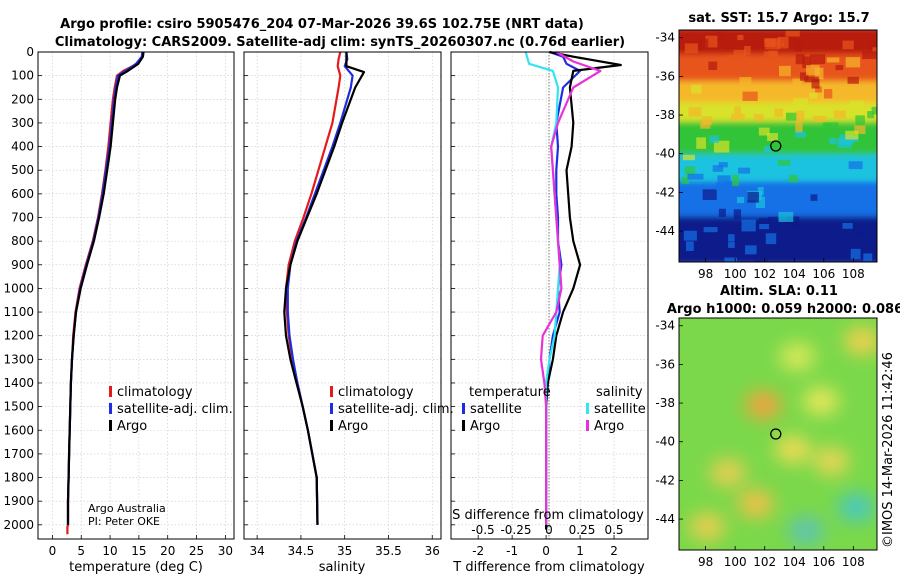 The width and height of the screenshot is (900, 580). I want to click on legend-label-t-satellite: satellite, so click(496, 409).